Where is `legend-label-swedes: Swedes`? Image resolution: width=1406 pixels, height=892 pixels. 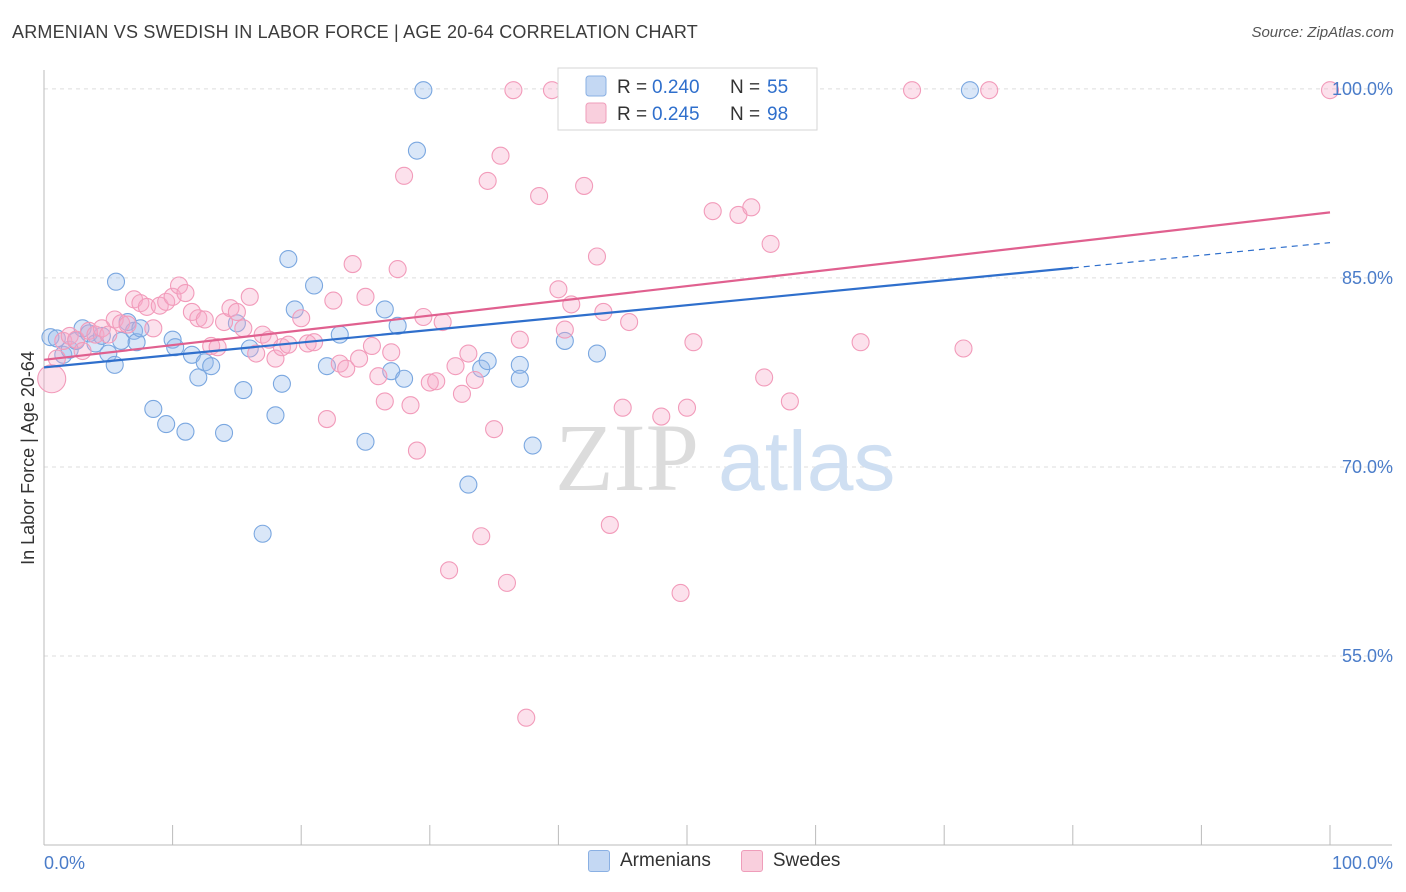
legend-label-swedes: Swedes is located at coordinates (806, 860).